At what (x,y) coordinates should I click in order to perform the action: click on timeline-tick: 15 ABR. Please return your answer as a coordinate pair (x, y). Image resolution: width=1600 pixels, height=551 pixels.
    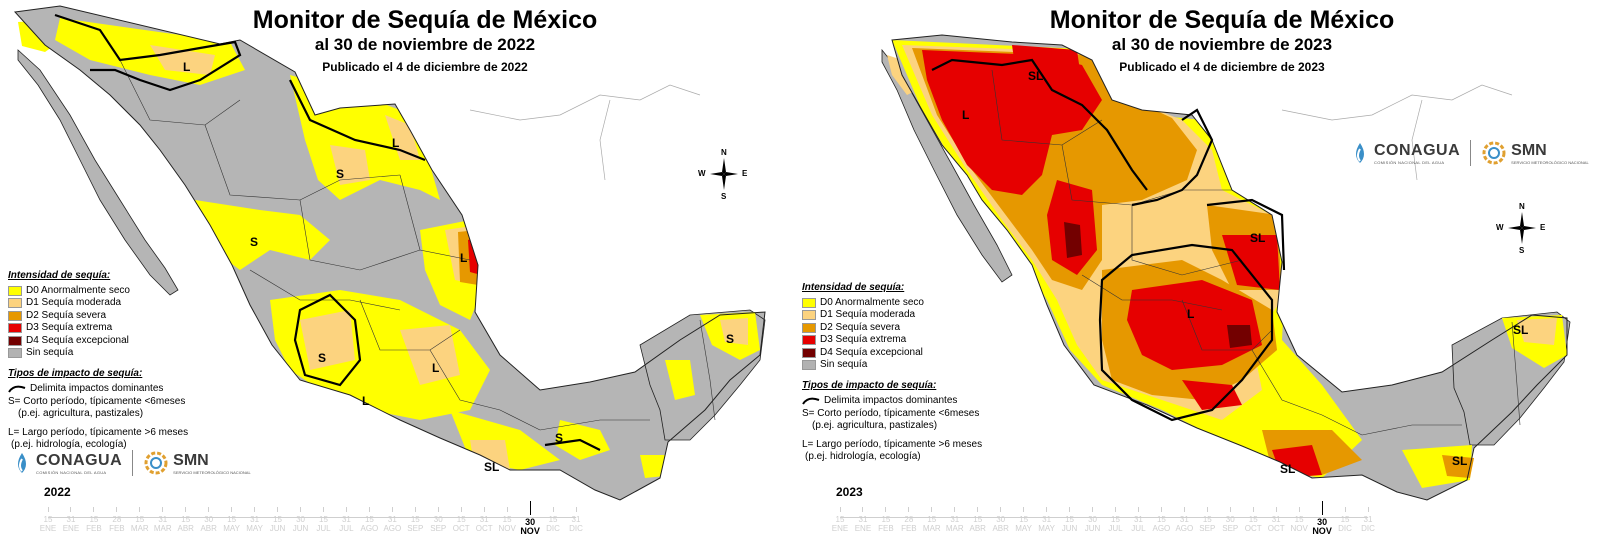
    Looking at the image, I should click on (978, 520).